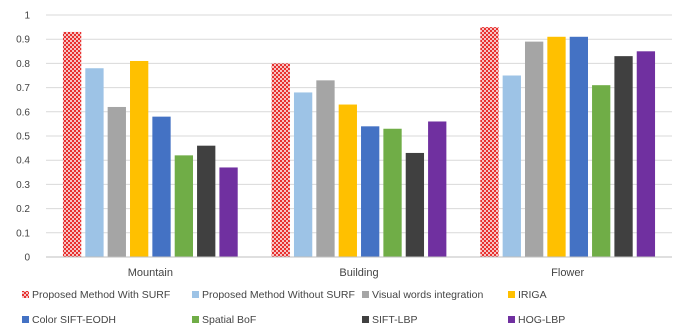 This screenshot has height=332, width=675. I want to click on x-category-label: Mountain, so click(150, 273).